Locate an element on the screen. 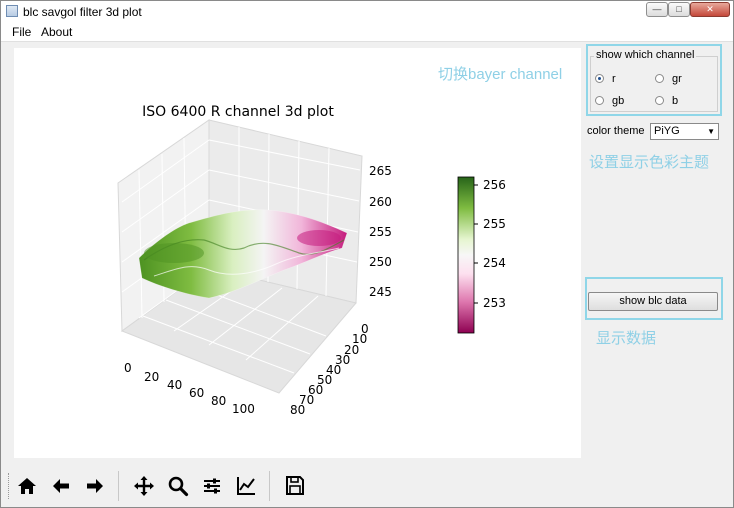 Image resolution: width=734 pixels, height=508 pixels. colorbar-tick: 254 is located at coordinates (494, 263).